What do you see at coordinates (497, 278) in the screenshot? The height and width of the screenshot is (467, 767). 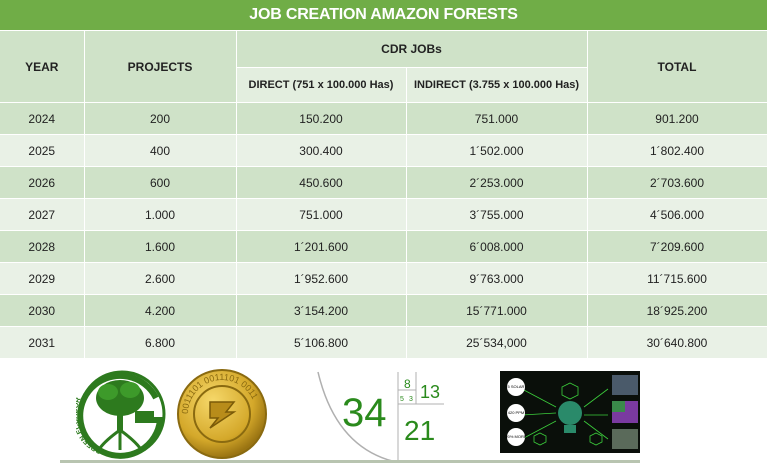 I see `cell-indirect: 9´763.000` at bounding box center [497, 278].